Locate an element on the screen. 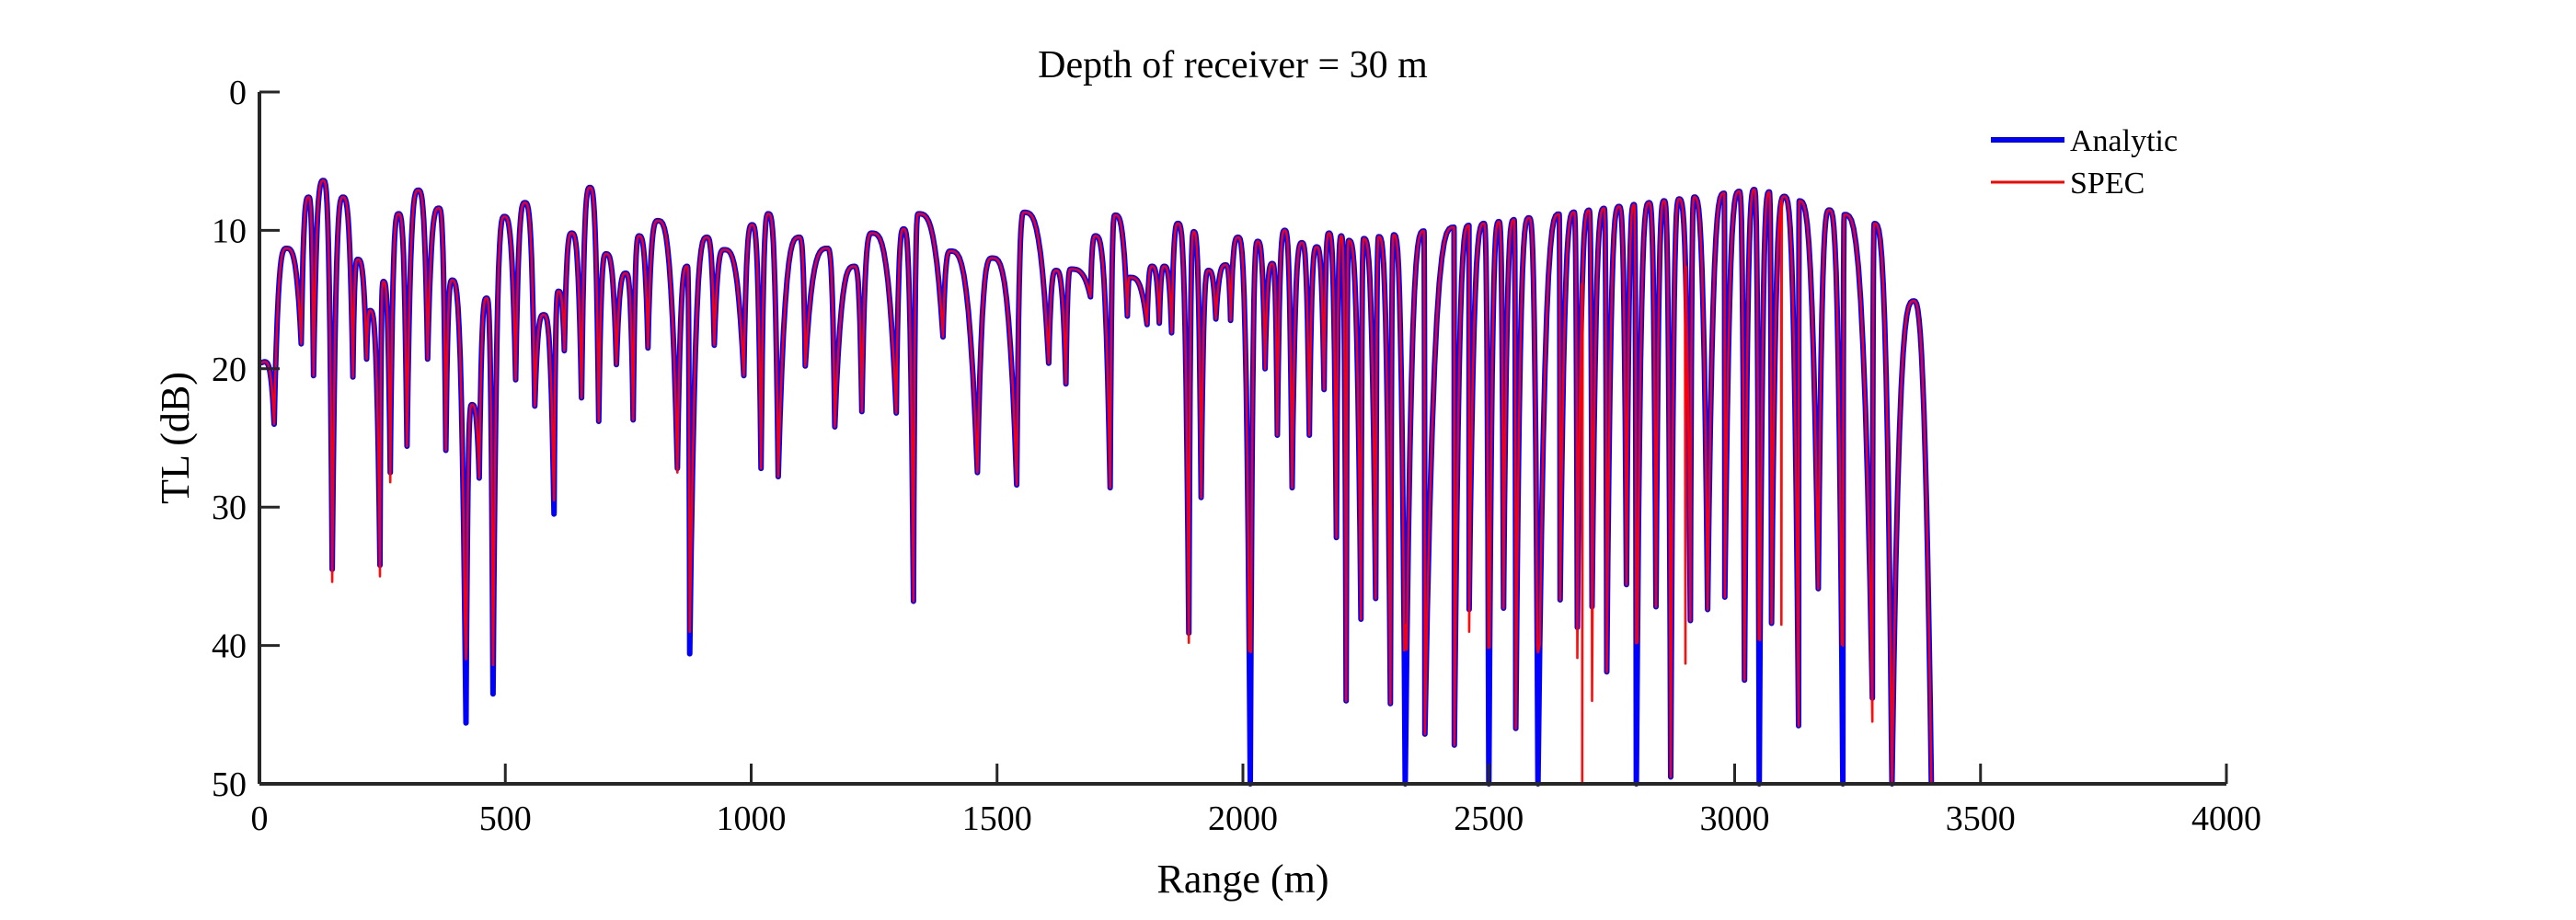 The height and width of the screenshot is (920, 2576). y-tick-label: 30 is located at coordinates (229, 508).